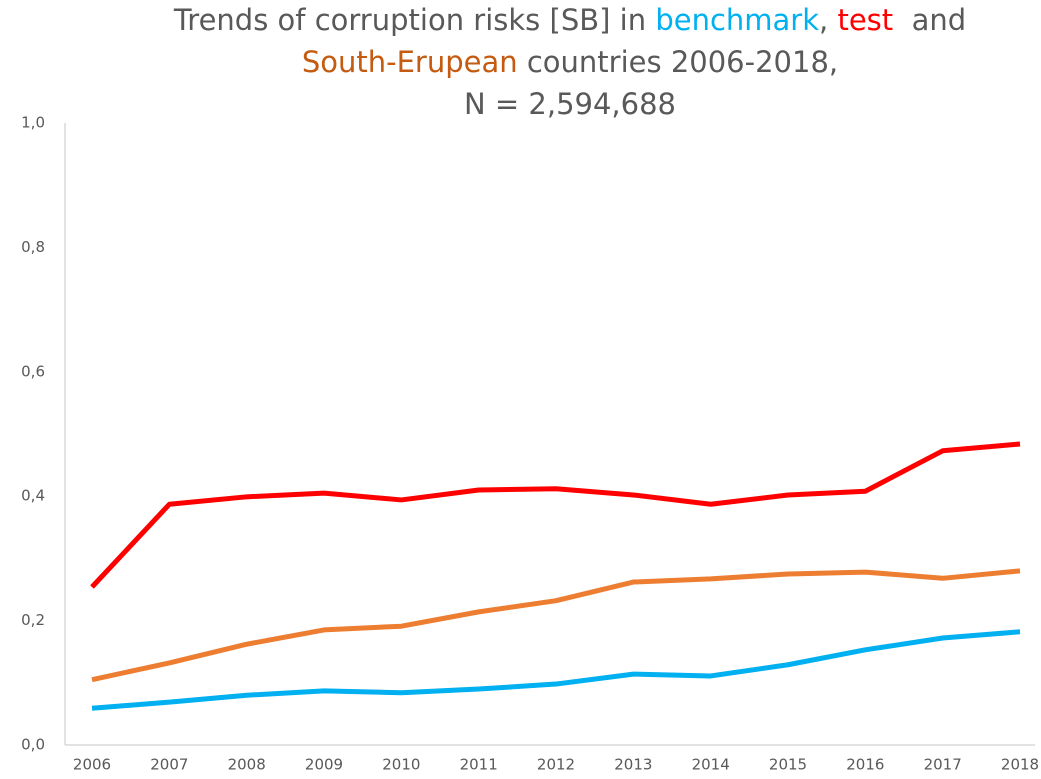 This screenshot has height=779, width=1041. Describe the element at coordinates (479, 765) in the screenshot. I see `x-tick-label: 2011` at that location.